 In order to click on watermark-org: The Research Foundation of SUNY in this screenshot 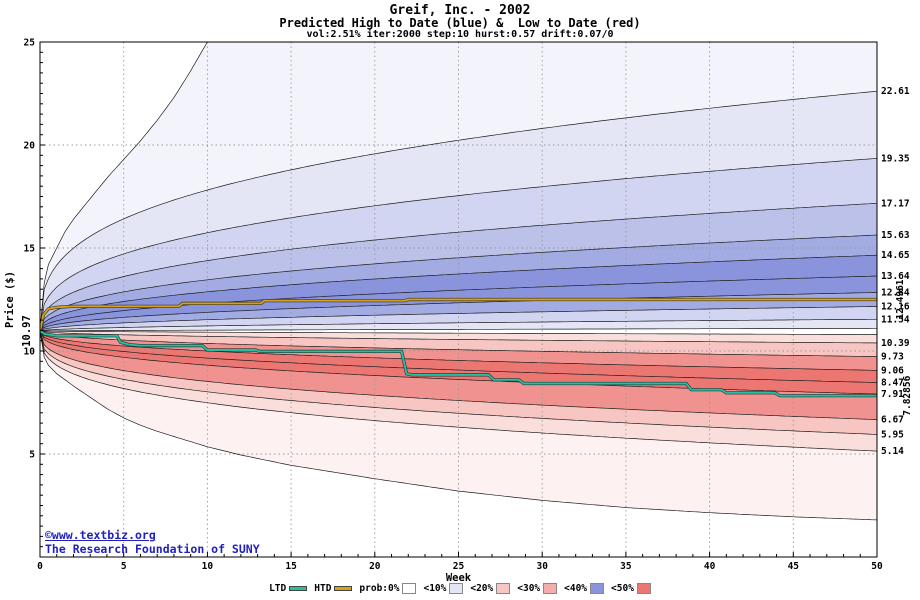, I will do `click(152, 548)`.